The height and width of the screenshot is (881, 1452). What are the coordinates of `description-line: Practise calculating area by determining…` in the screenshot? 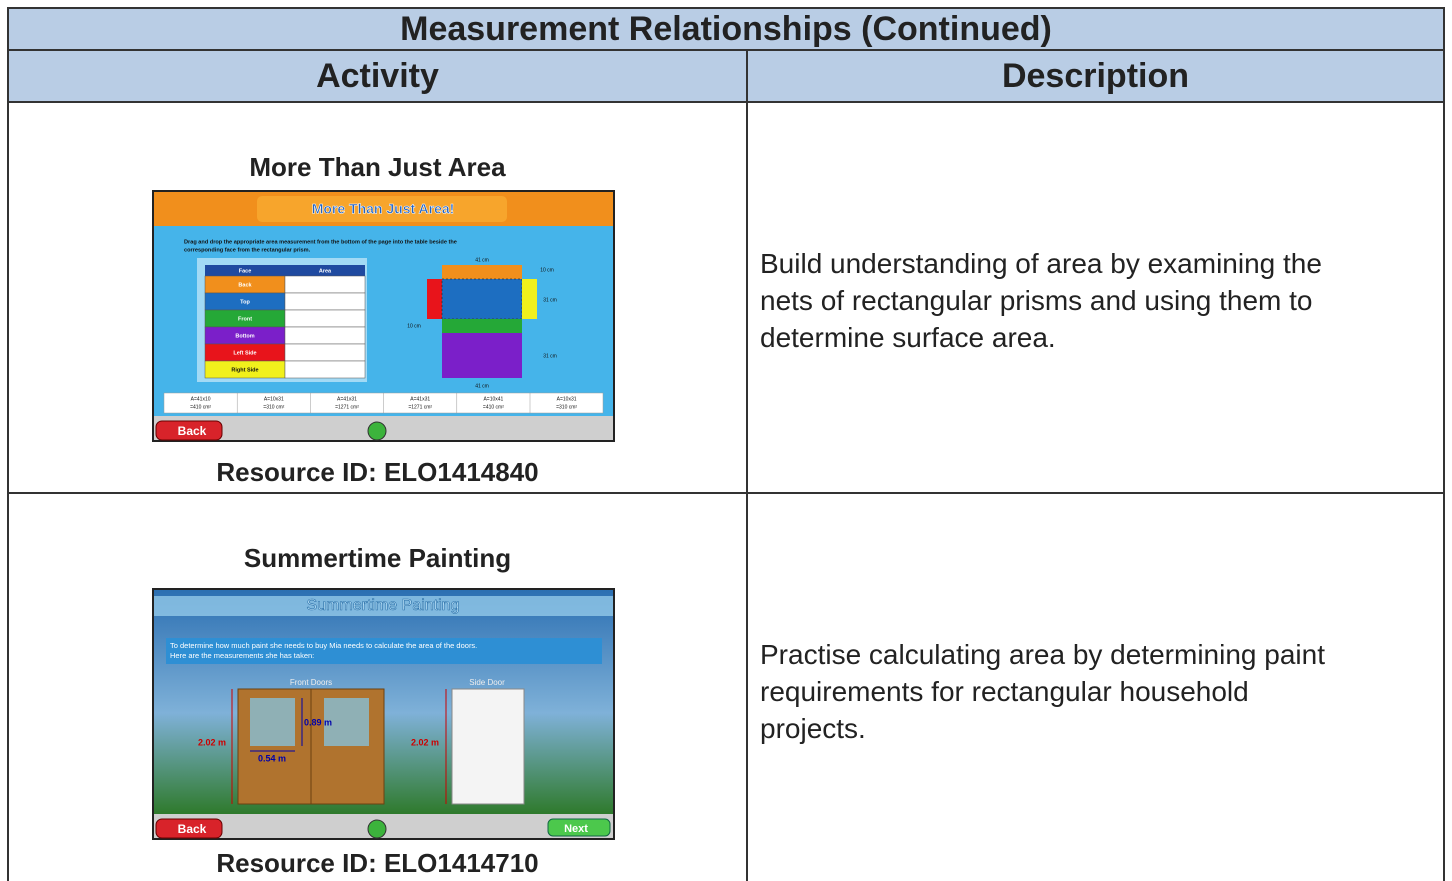 It's located at (1042, 654).